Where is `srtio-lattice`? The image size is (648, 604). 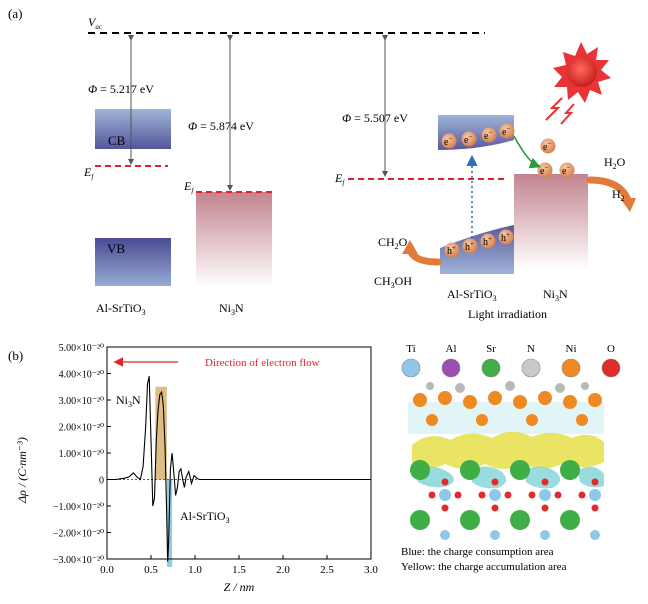
srtio-lattice is located at coordinates (505, 500).